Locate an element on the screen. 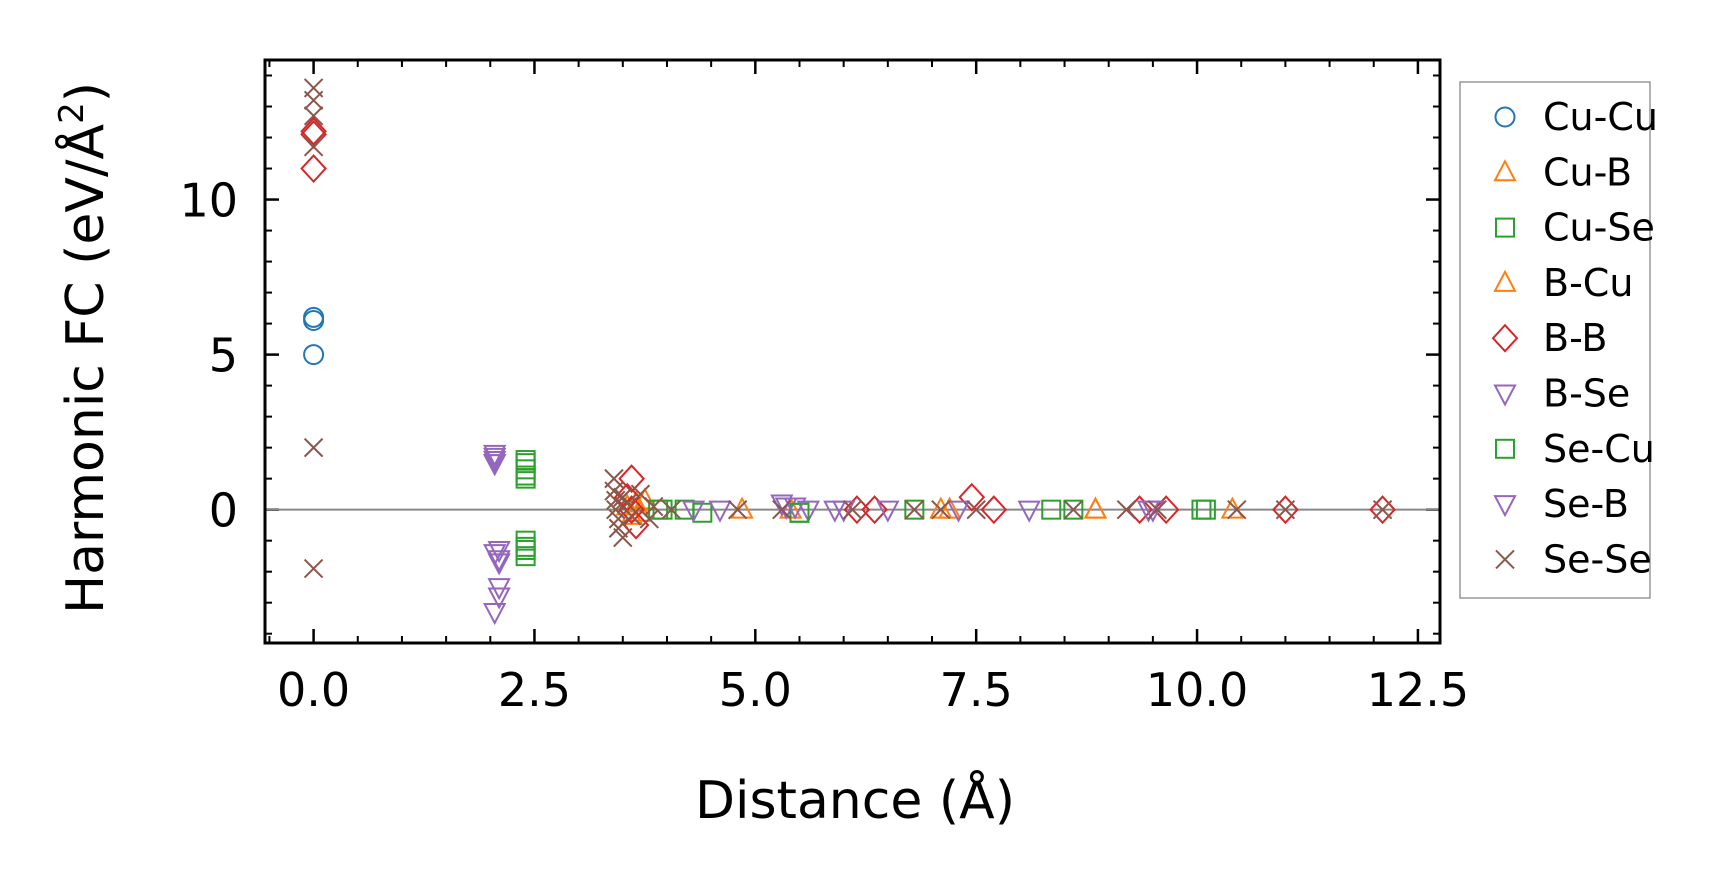 The height and width of the screenshot is (887, 1723). y-axis-label-main: Harmonic FC (eV/Å is located at coordinates (85, 368).